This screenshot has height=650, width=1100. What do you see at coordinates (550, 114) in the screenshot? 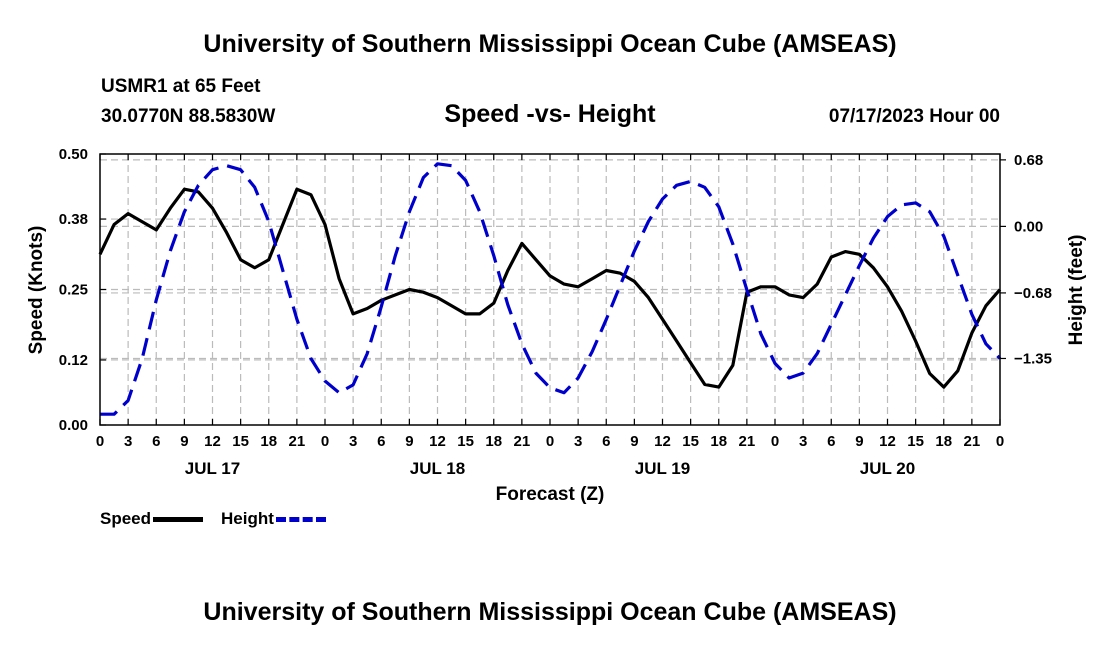
I see `chart-subtitle: Speed -vs- Height` at bounding box center [550, 114].